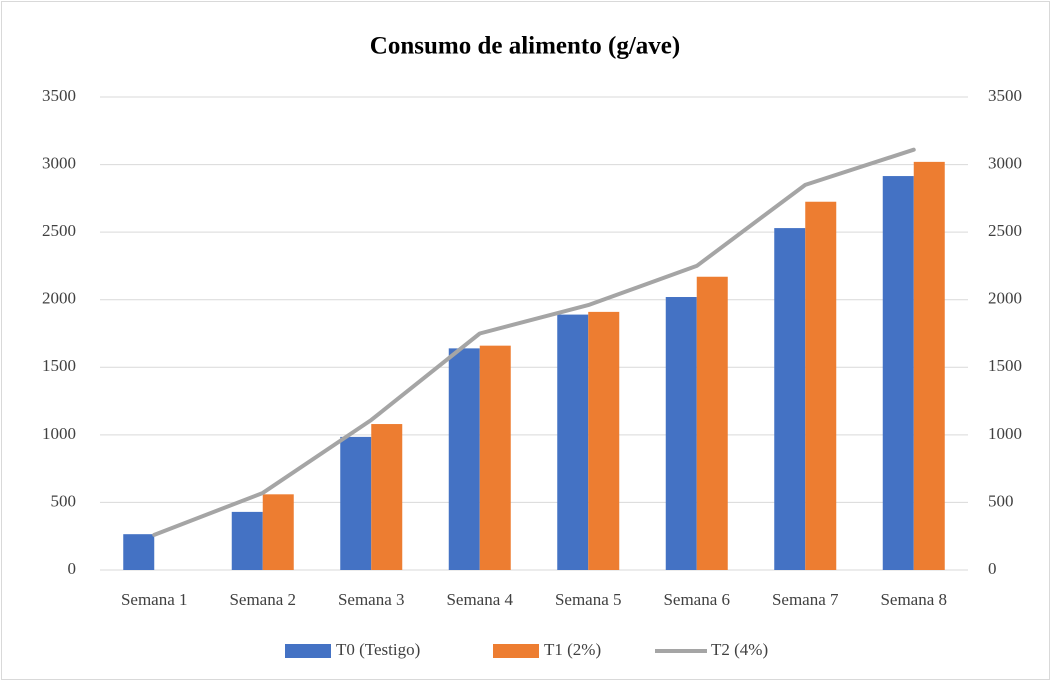  What do you see at coordinates (59, 95) in the screenshot?
I see `y-tick-label: 3500` at bounding box center [59, 95].